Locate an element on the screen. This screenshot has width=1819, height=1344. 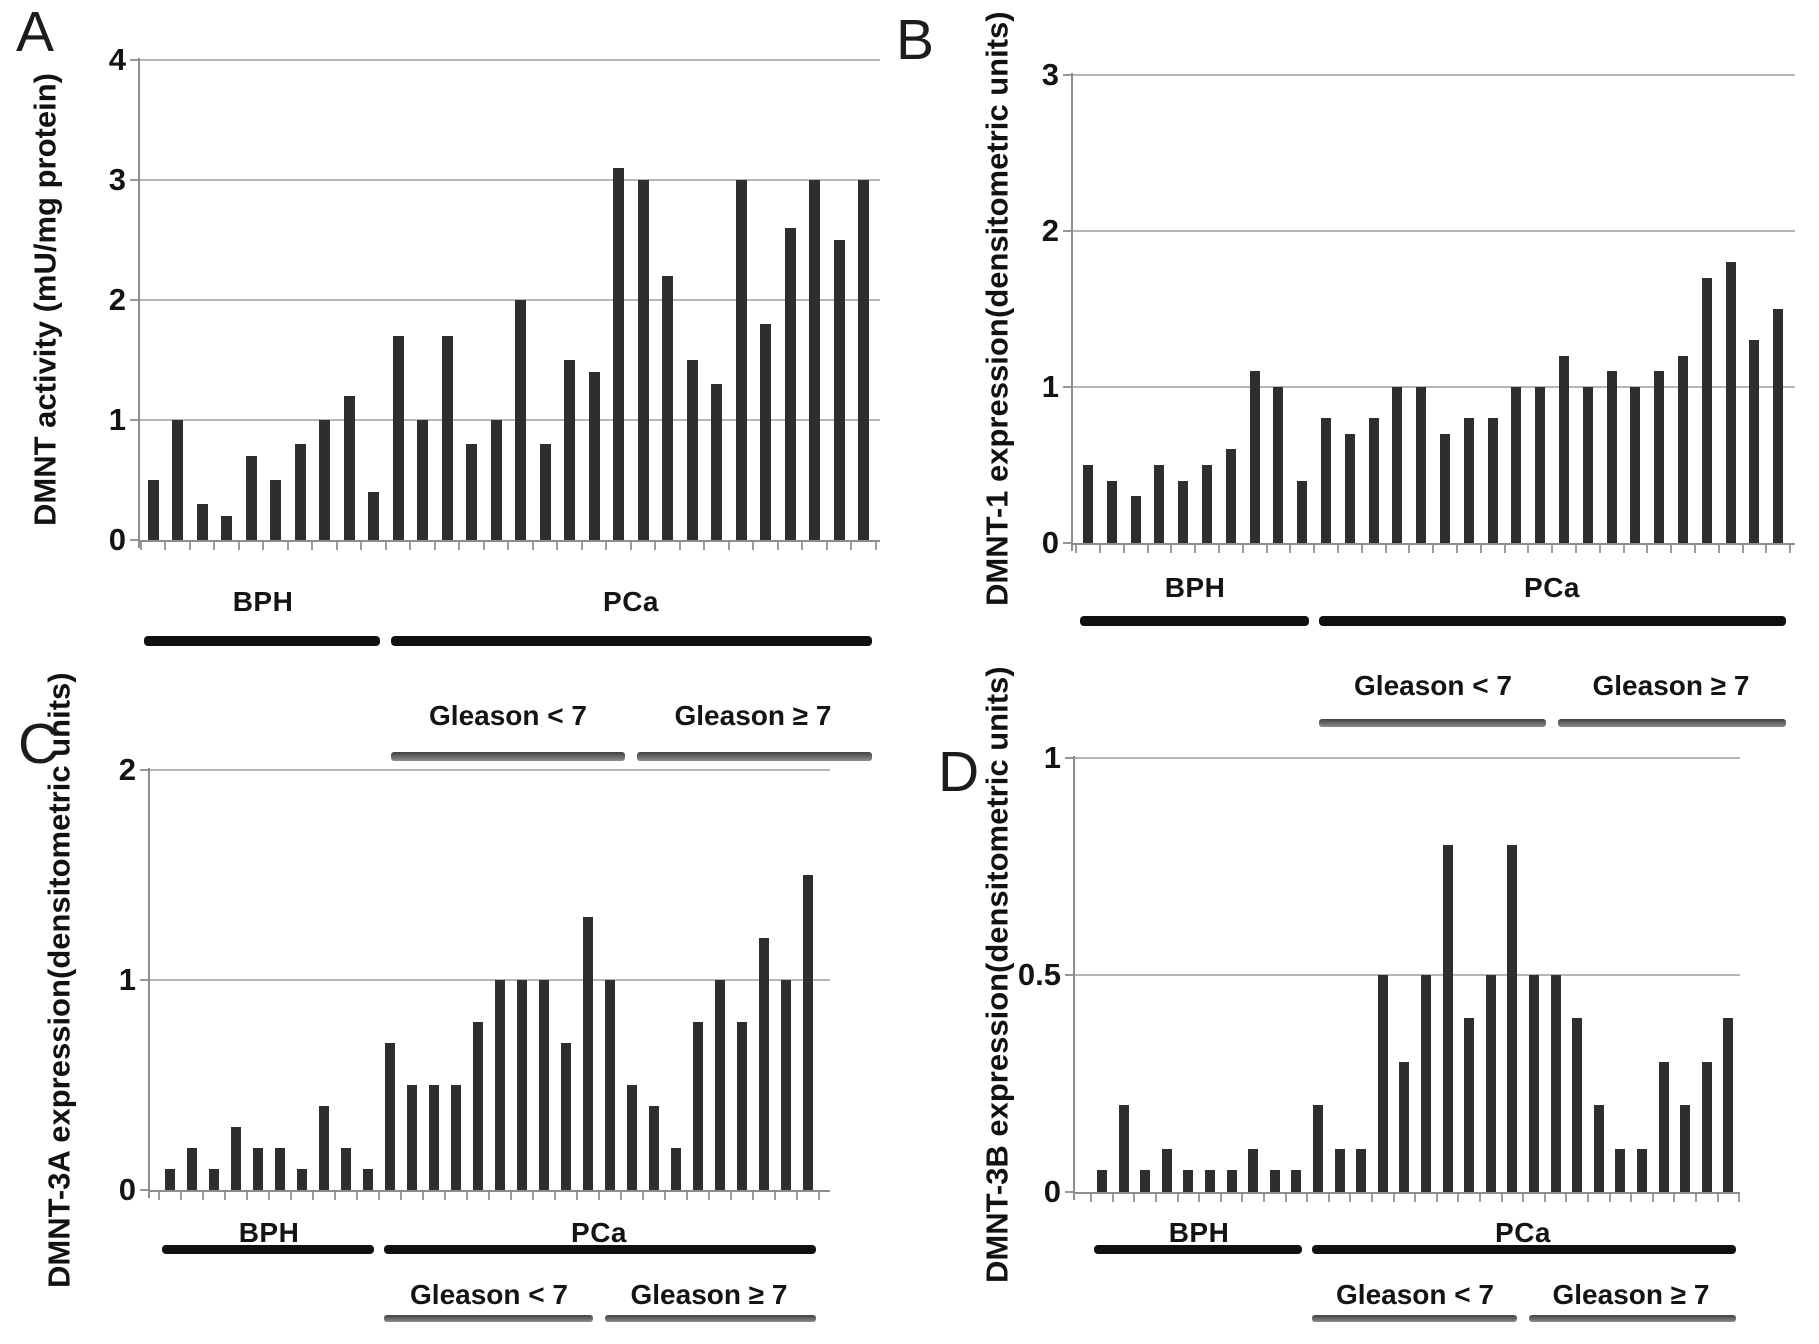
group-label-pca: PCa is located at coordinates (631, 601).